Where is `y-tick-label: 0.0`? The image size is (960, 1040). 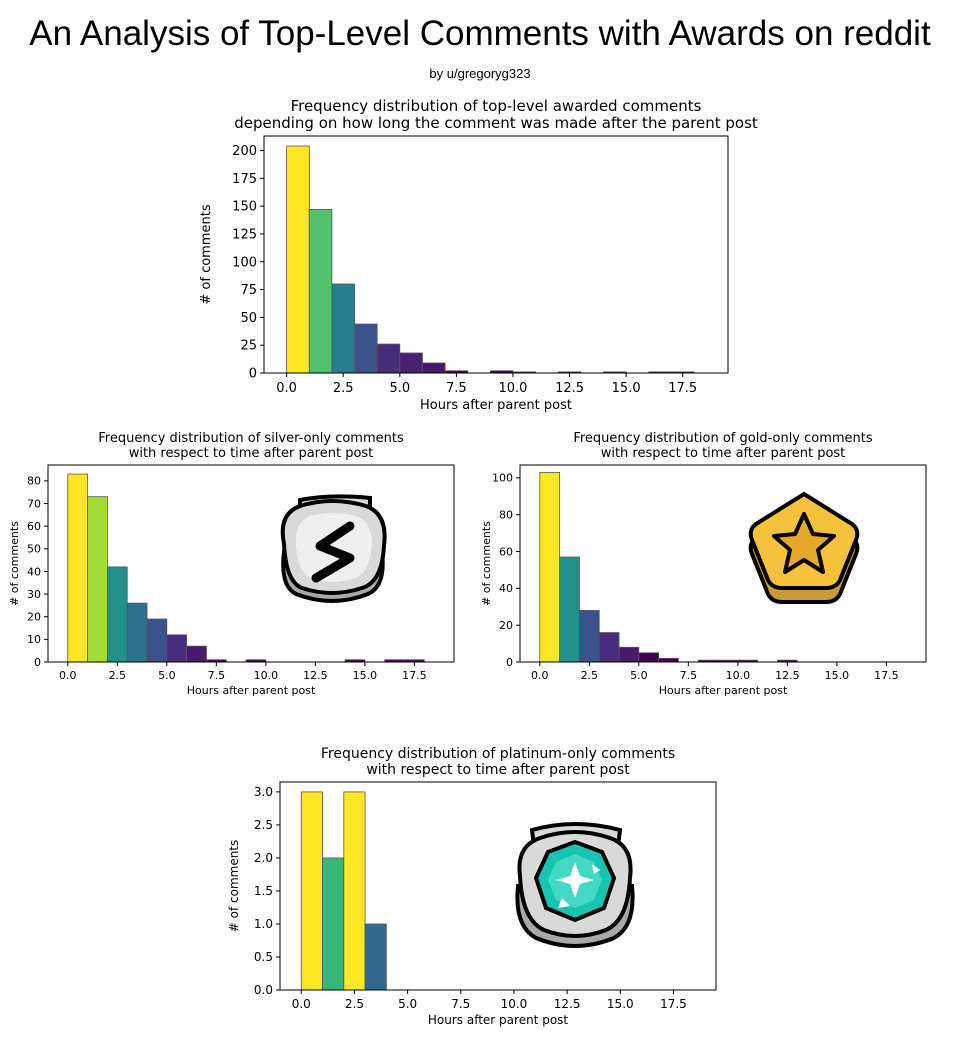 y-tick-label: 0.0 is located at coordinates (263, 990).